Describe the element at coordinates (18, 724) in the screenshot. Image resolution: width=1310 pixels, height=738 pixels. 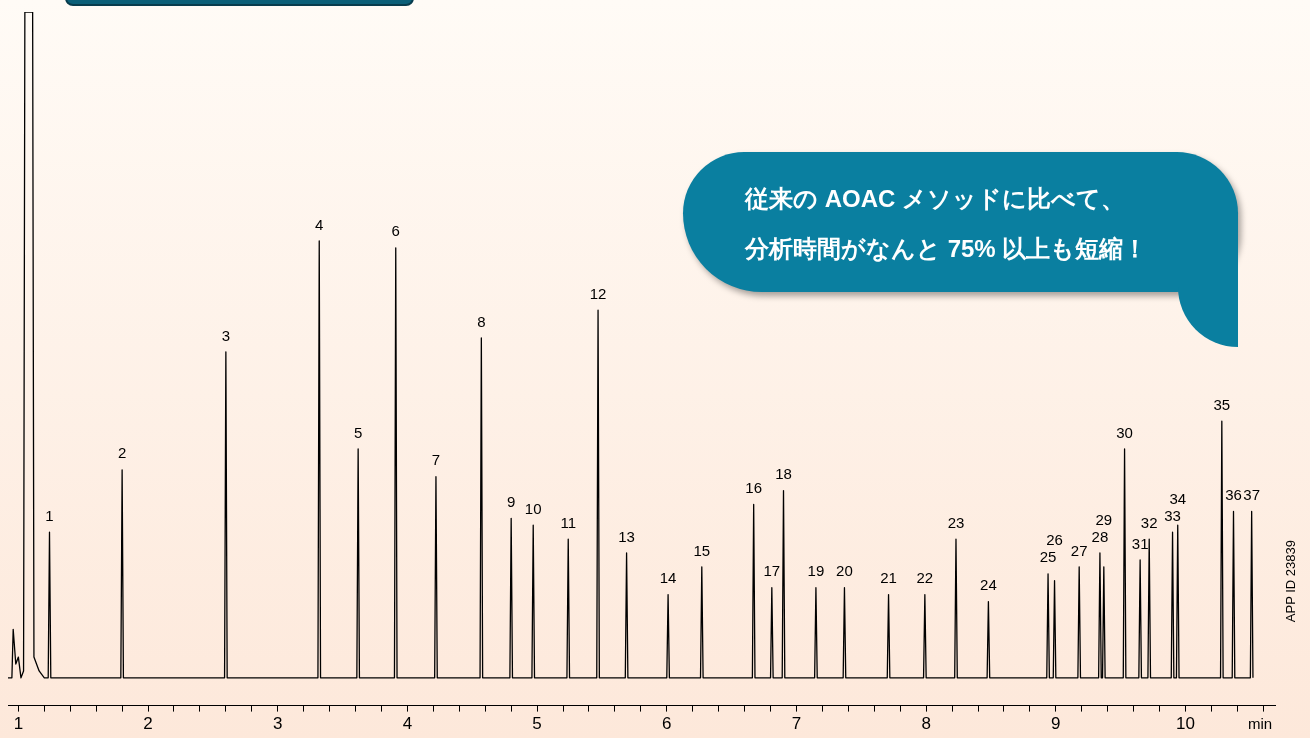
I see `x-tick-label: 1` at that location.